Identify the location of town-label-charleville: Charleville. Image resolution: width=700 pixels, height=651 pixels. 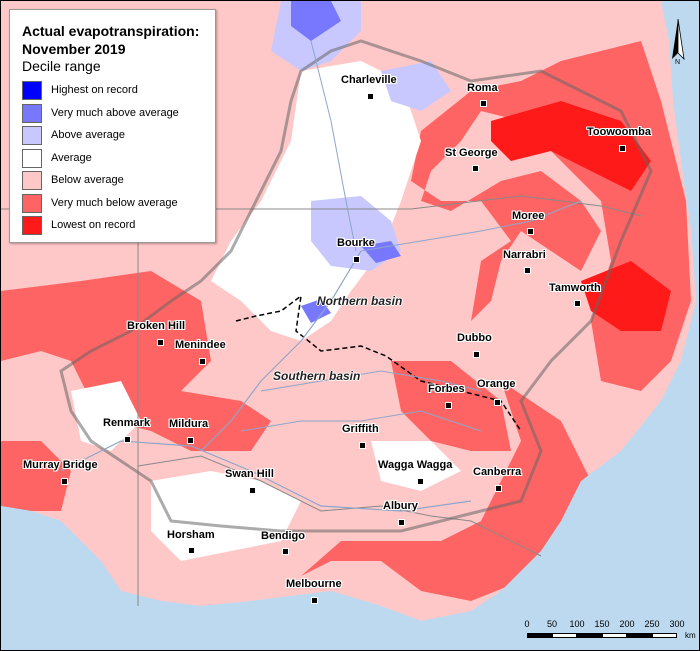
(369, 80).